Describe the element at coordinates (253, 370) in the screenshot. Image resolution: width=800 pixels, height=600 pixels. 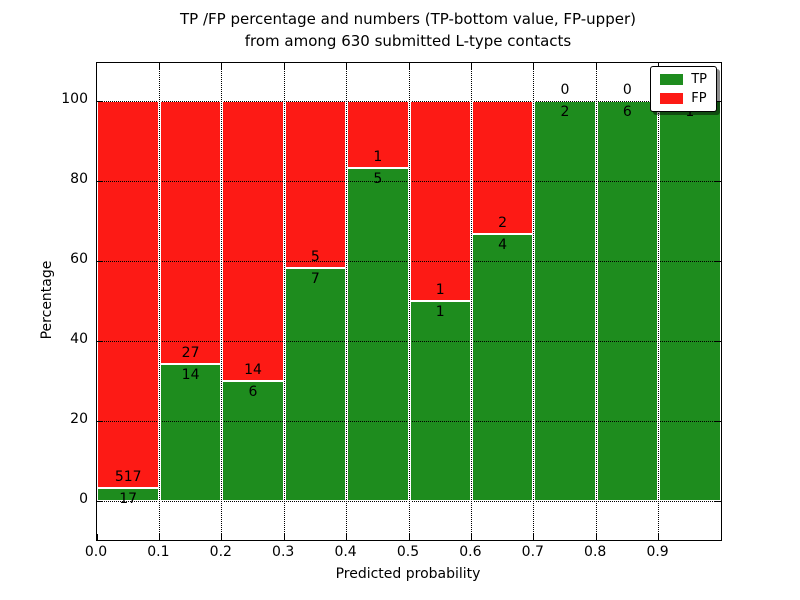
I see `bar-label-fp: 14` at that location.